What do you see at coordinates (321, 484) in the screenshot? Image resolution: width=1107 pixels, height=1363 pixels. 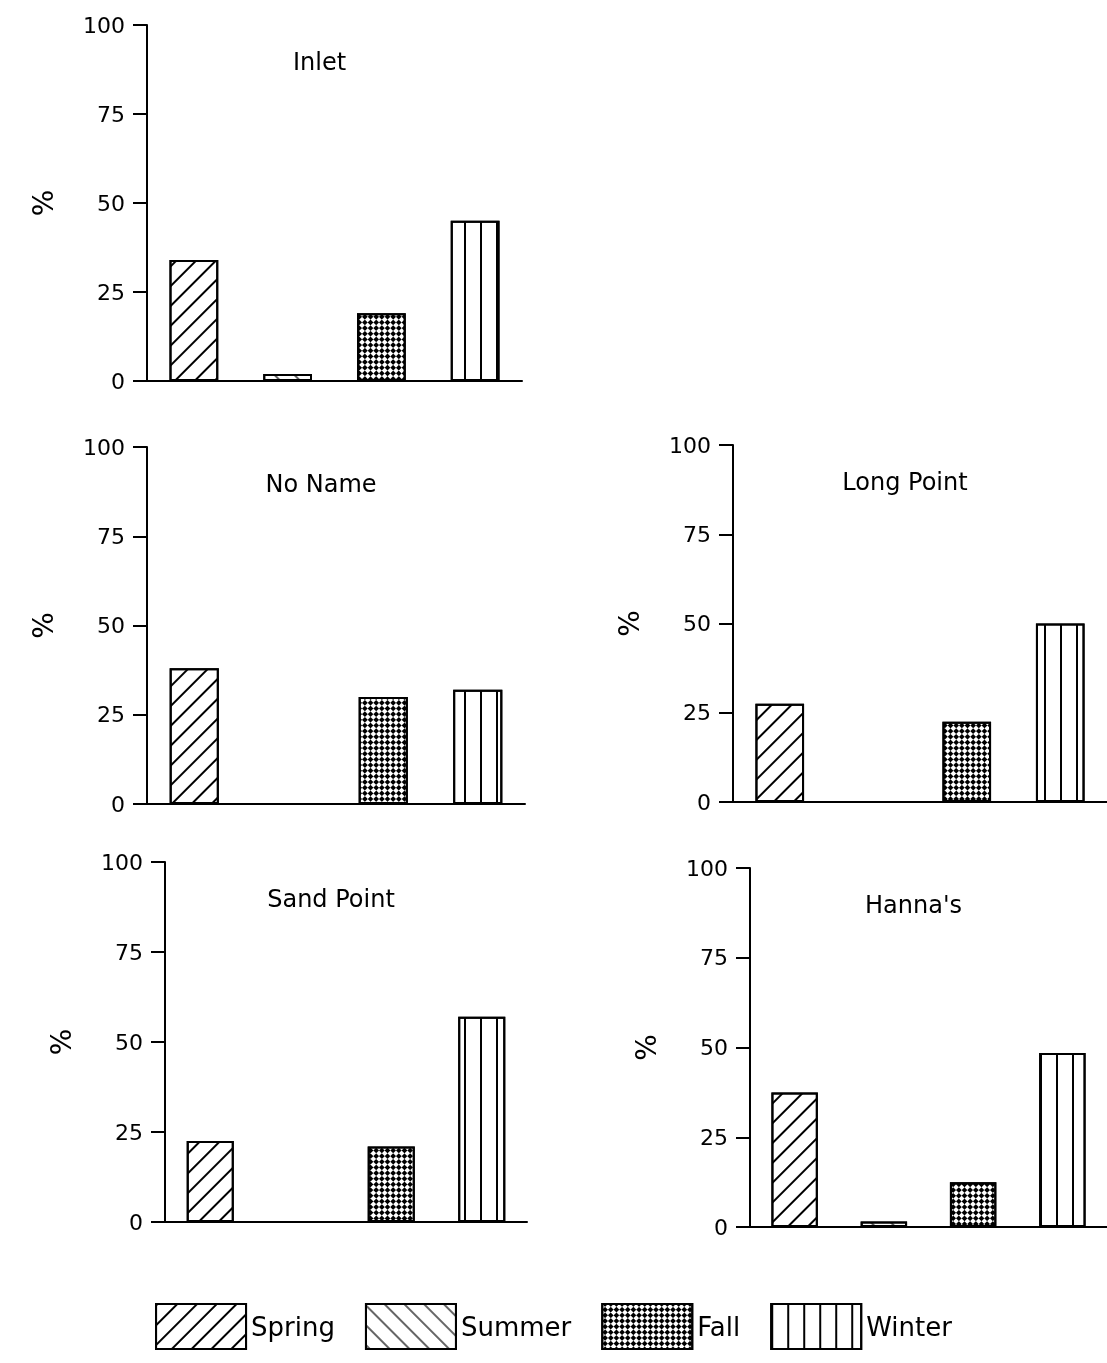 I see `text: No Name` at bounding box center [321, 484].